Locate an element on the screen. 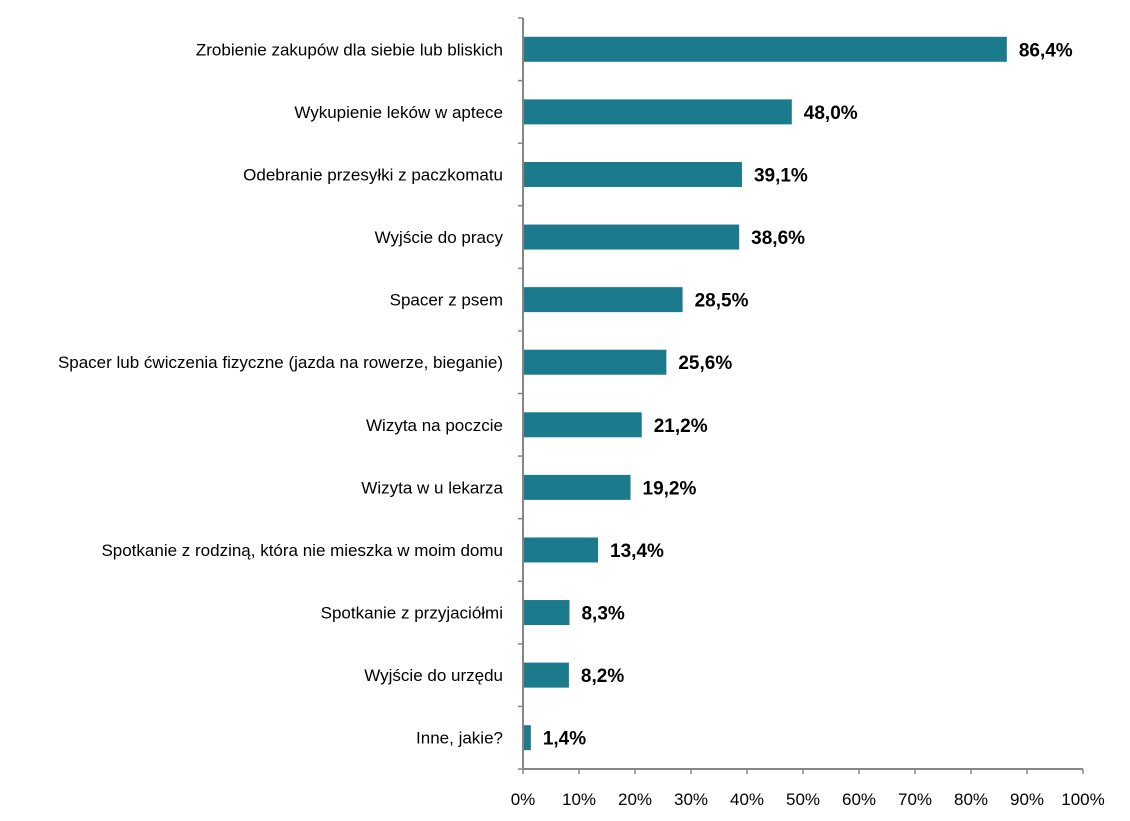 This screenshot has height=821, width=1130. x-tick-label: 0% is located at coordinates (523, 799).